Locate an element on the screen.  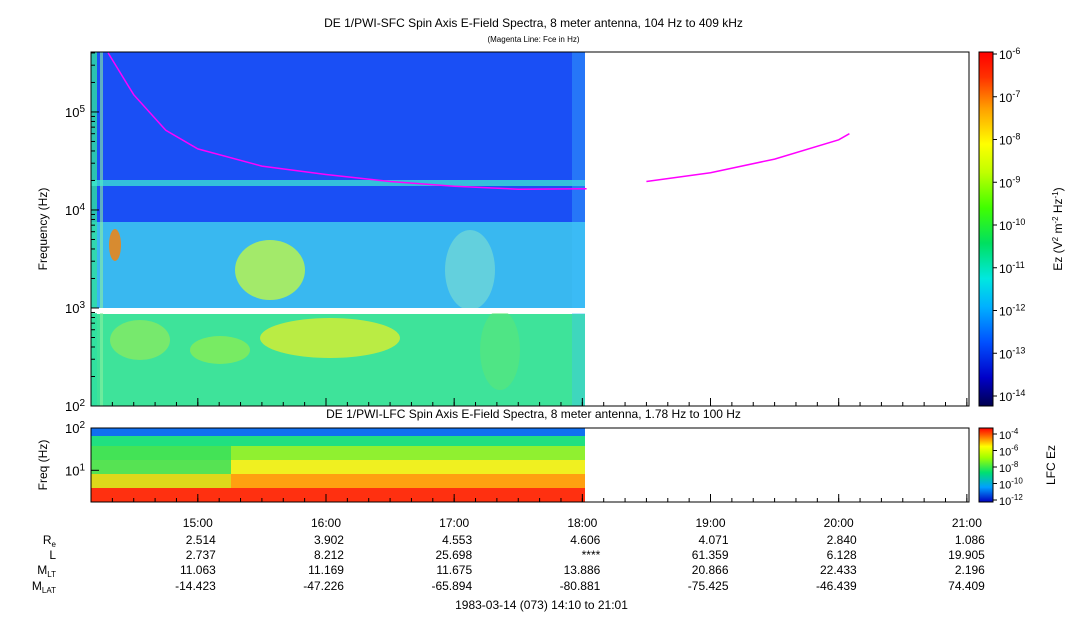
time-tick-label: 18:00 is located at coordinates (582, 523).